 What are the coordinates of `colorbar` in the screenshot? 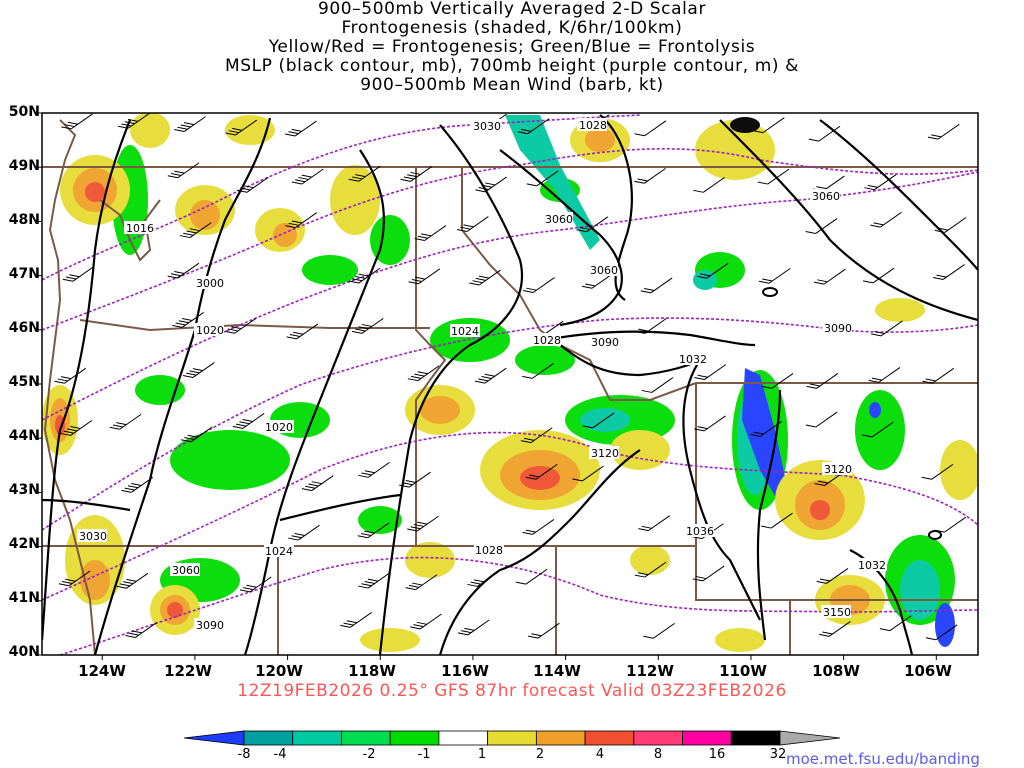 It's located at (512, 738).